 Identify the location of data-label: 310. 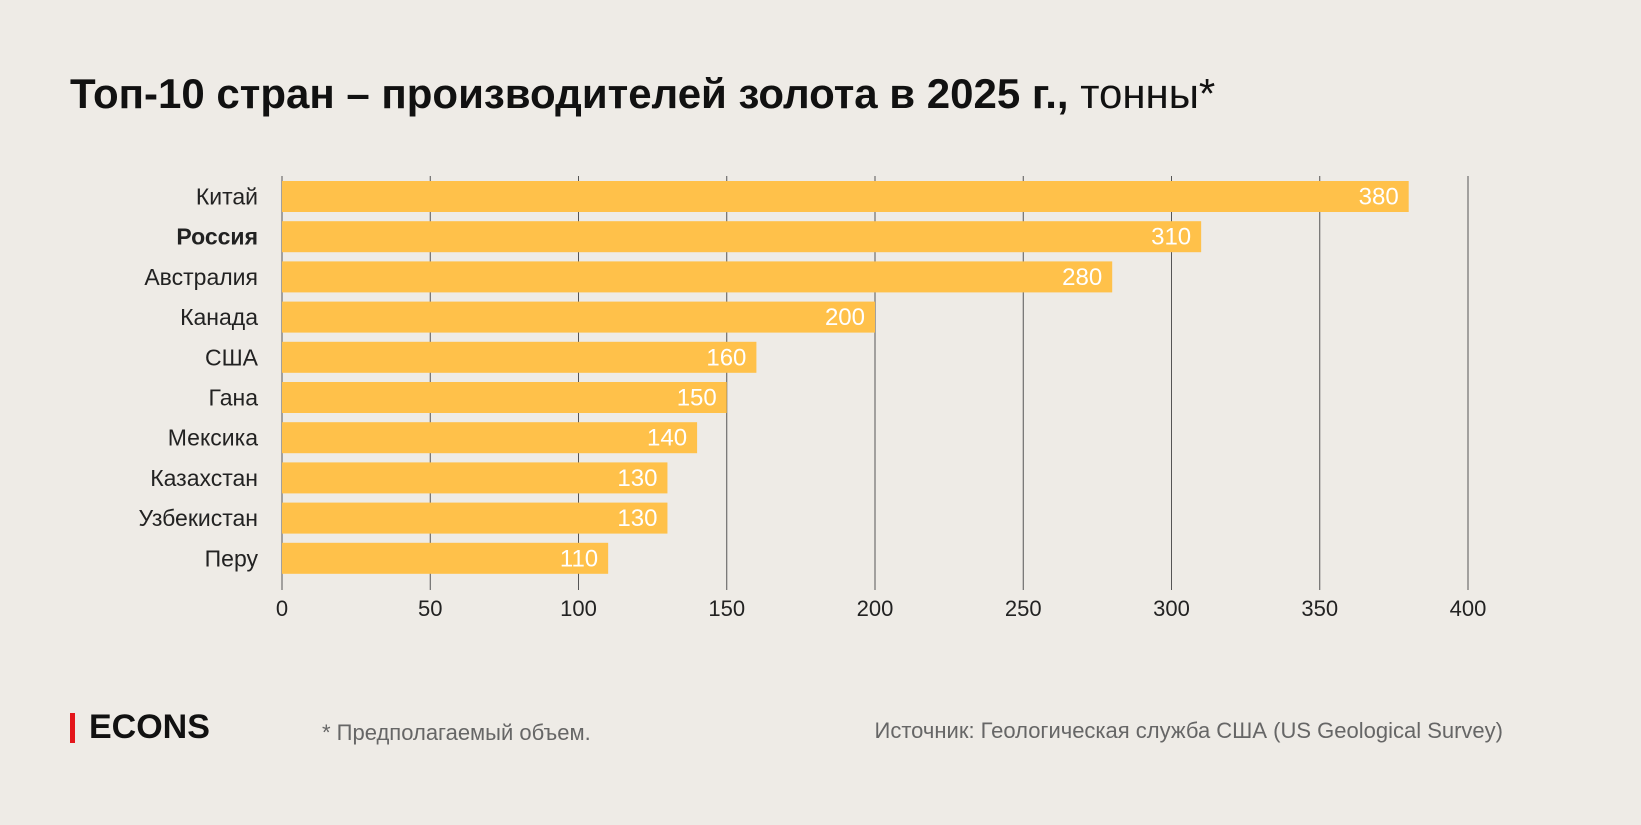
(1171, 237).